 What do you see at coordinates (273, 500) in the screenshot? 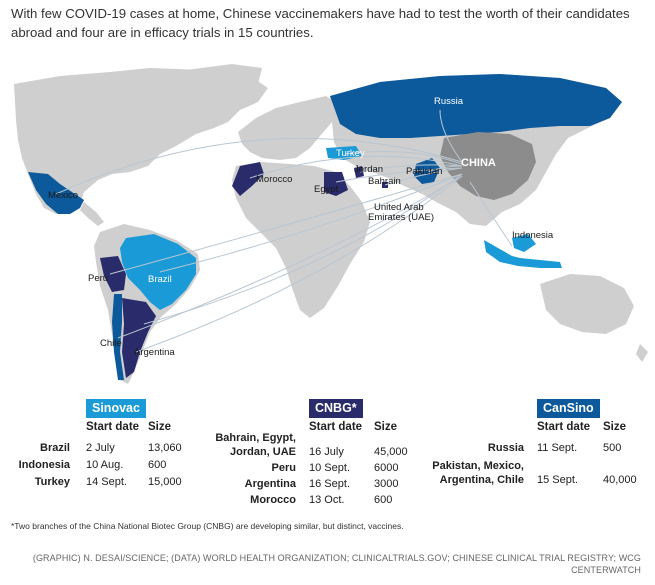
I see `table-row: Morocco` at bounding box center [273, 500].